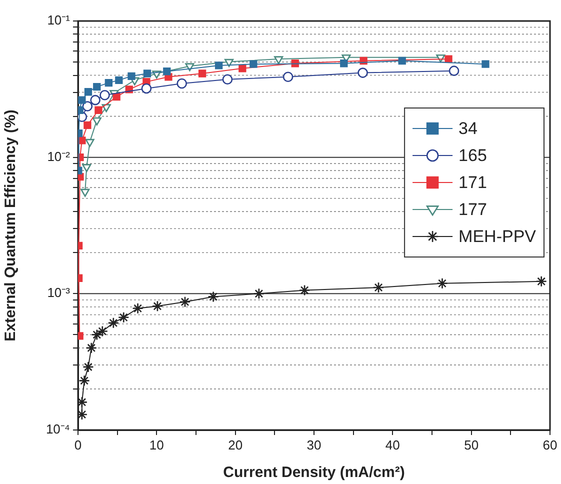 Image resolution: width=561 pixels, height=484 pixels. I want to click on legend-label: 177, so click(472, 210).